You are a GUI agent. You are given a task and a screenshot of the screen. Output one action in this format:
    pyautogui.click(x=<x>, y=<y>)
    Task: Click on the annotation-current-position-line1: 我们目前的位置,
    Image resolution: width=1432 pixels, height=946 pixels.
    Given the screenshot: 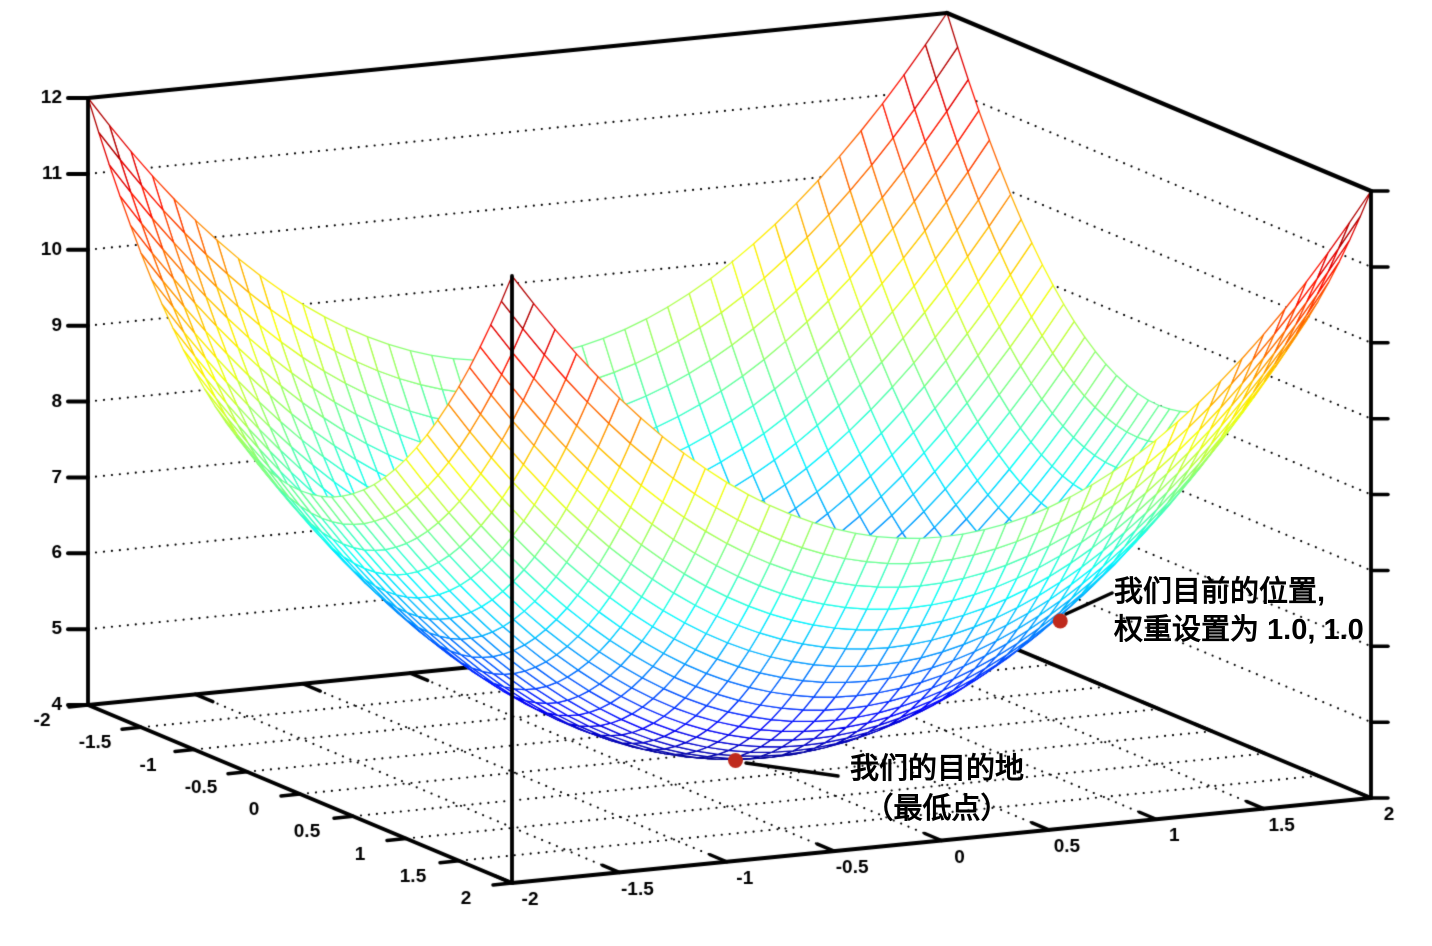 What is the action you would take?
    pyautogui.click(x=1220, y=592)
    